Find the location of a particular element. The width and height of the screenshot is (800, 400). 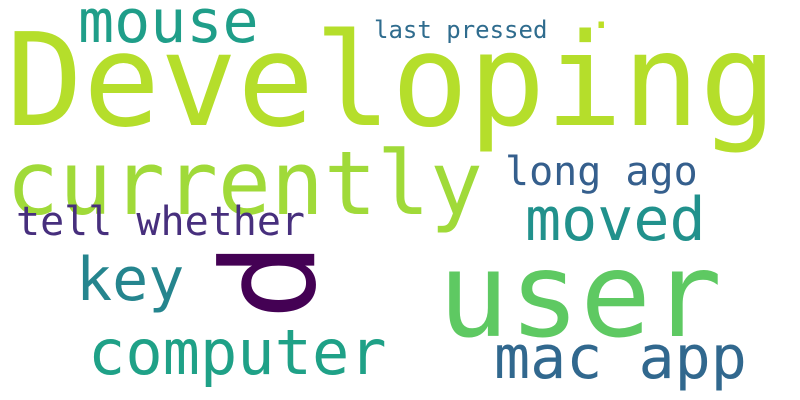

word-p: p is located at coordinates (288, 281).